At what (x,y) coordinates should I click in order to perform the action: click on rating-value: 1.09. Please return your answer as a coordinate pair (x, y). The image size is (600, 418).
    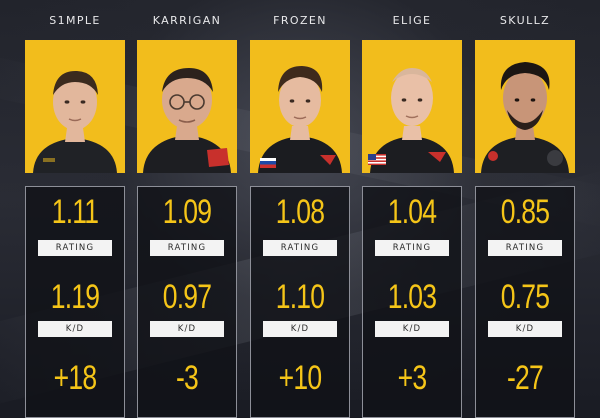
    Looking at the image, I should click on (187, 212).